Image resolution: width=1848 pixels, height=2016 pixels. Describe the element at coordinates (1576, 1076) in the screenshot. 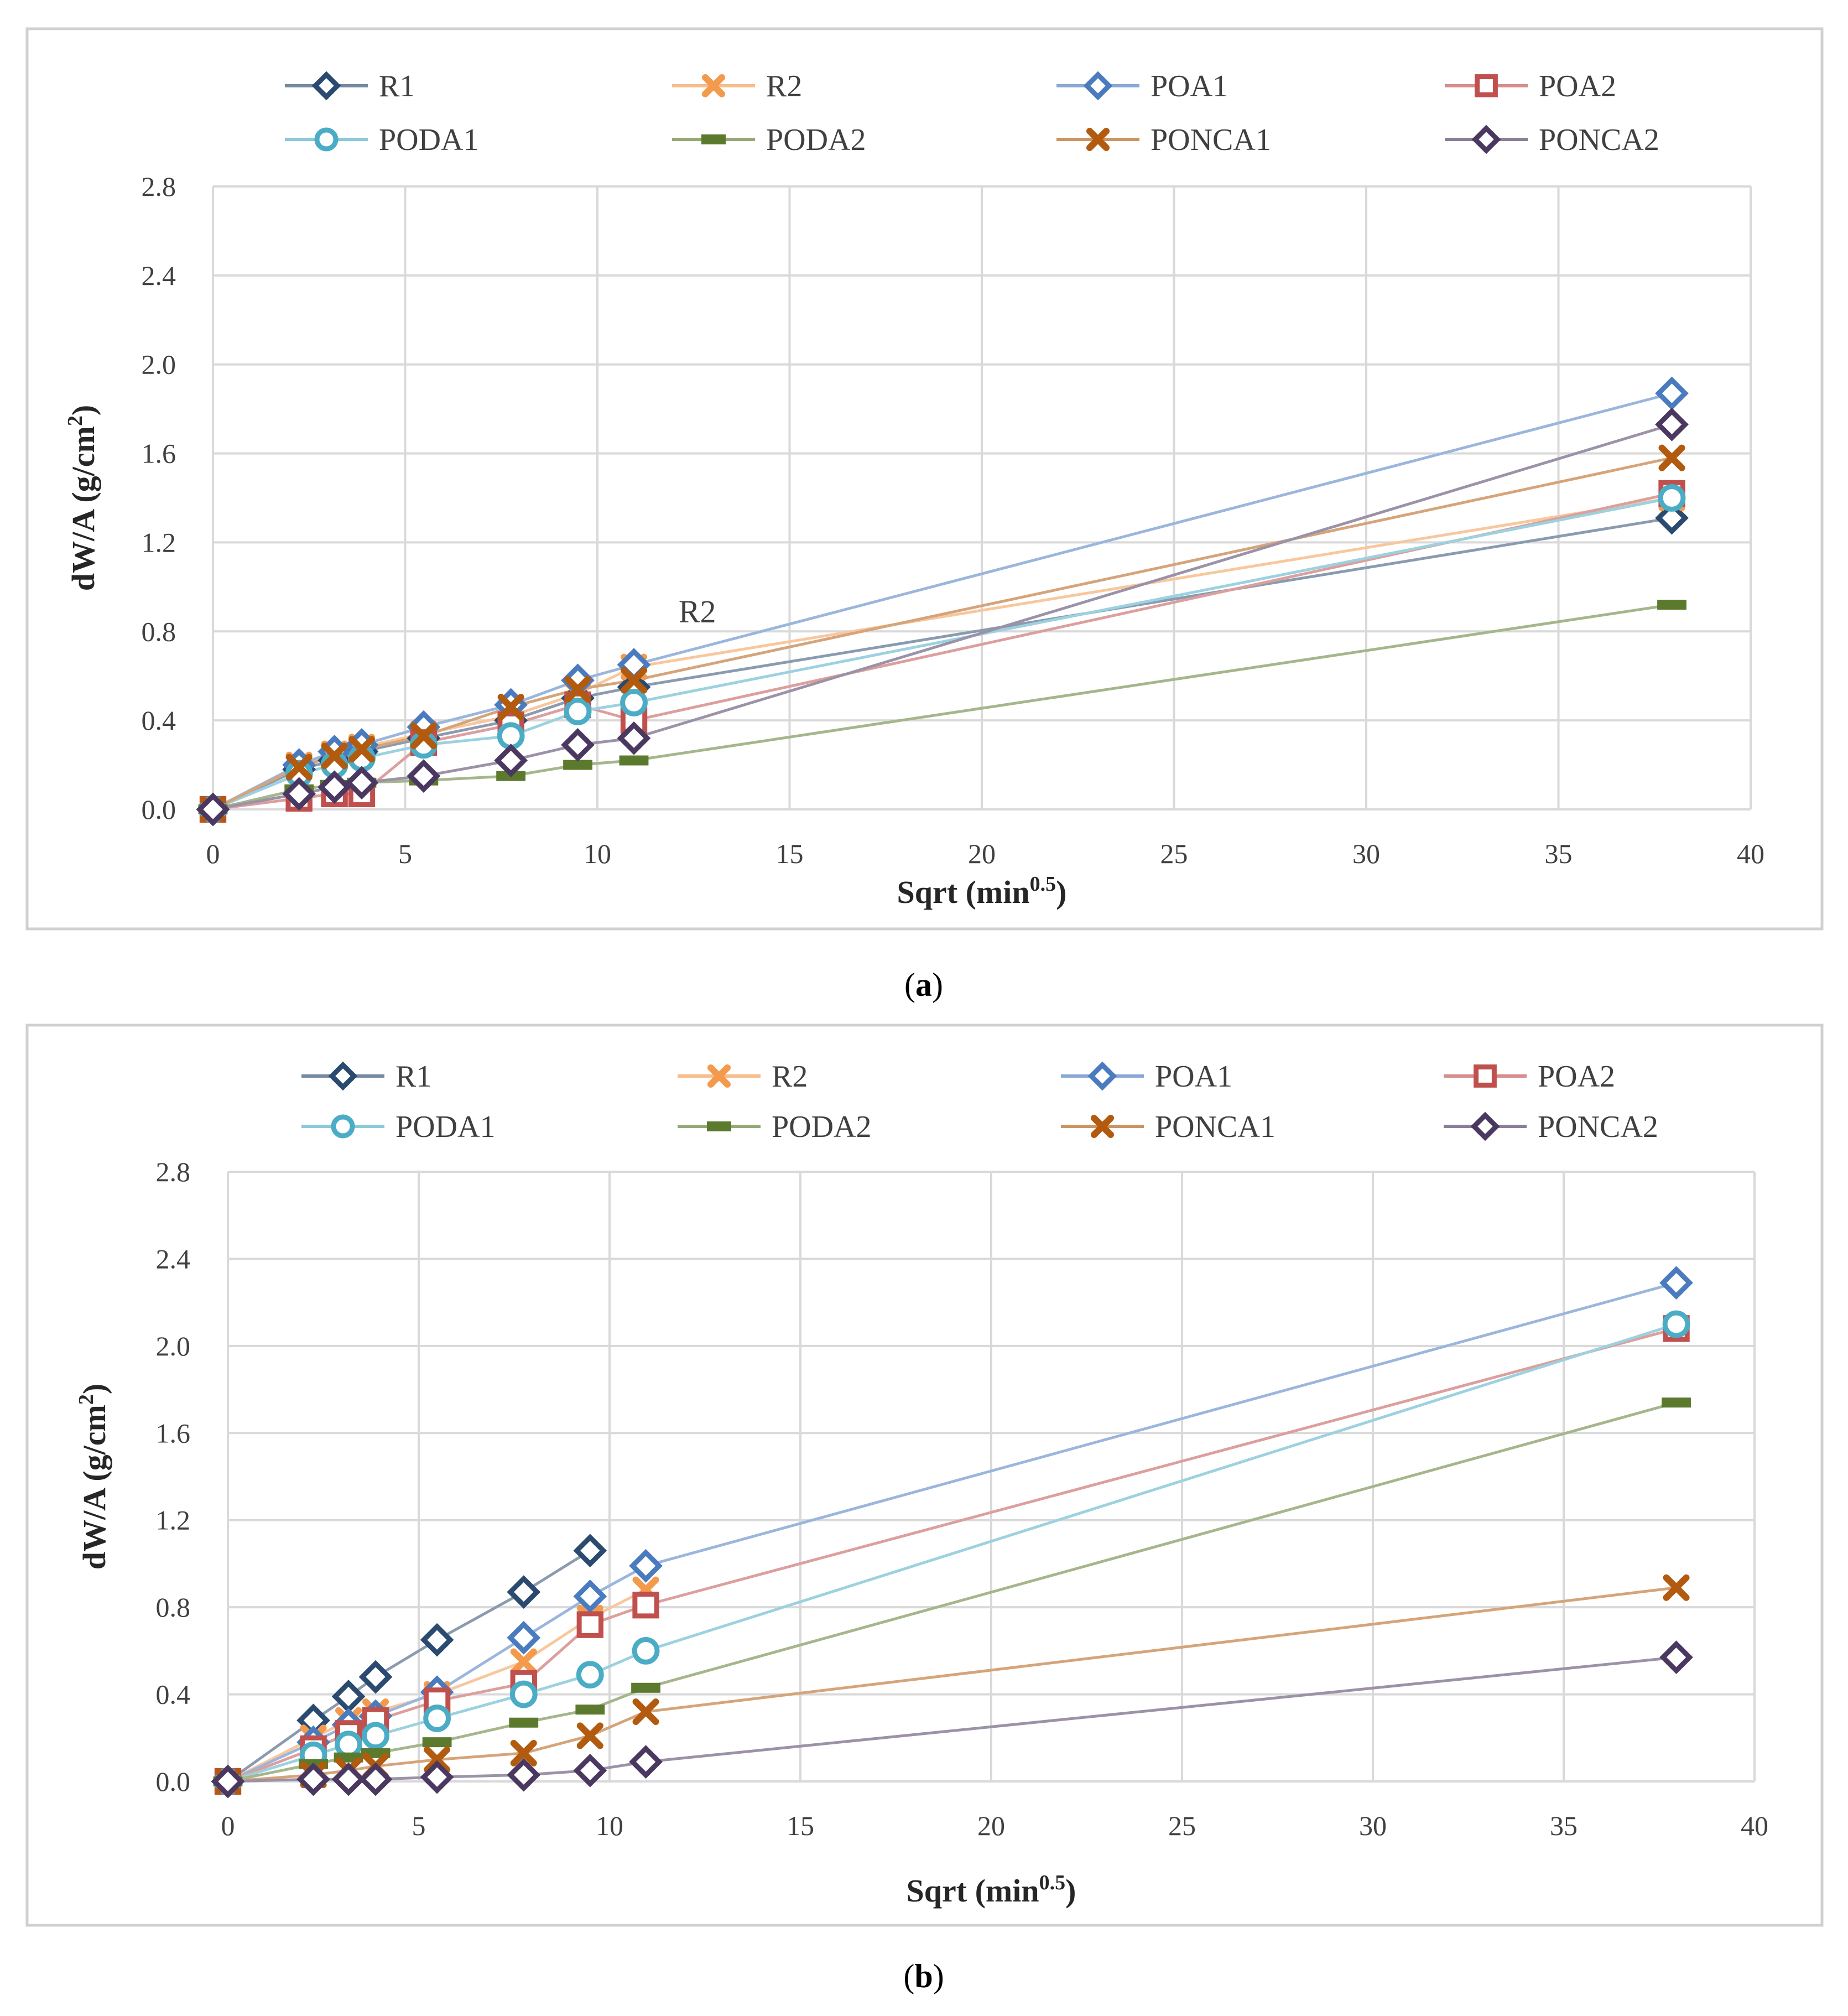

I see `legend-label: POA2` at that location.